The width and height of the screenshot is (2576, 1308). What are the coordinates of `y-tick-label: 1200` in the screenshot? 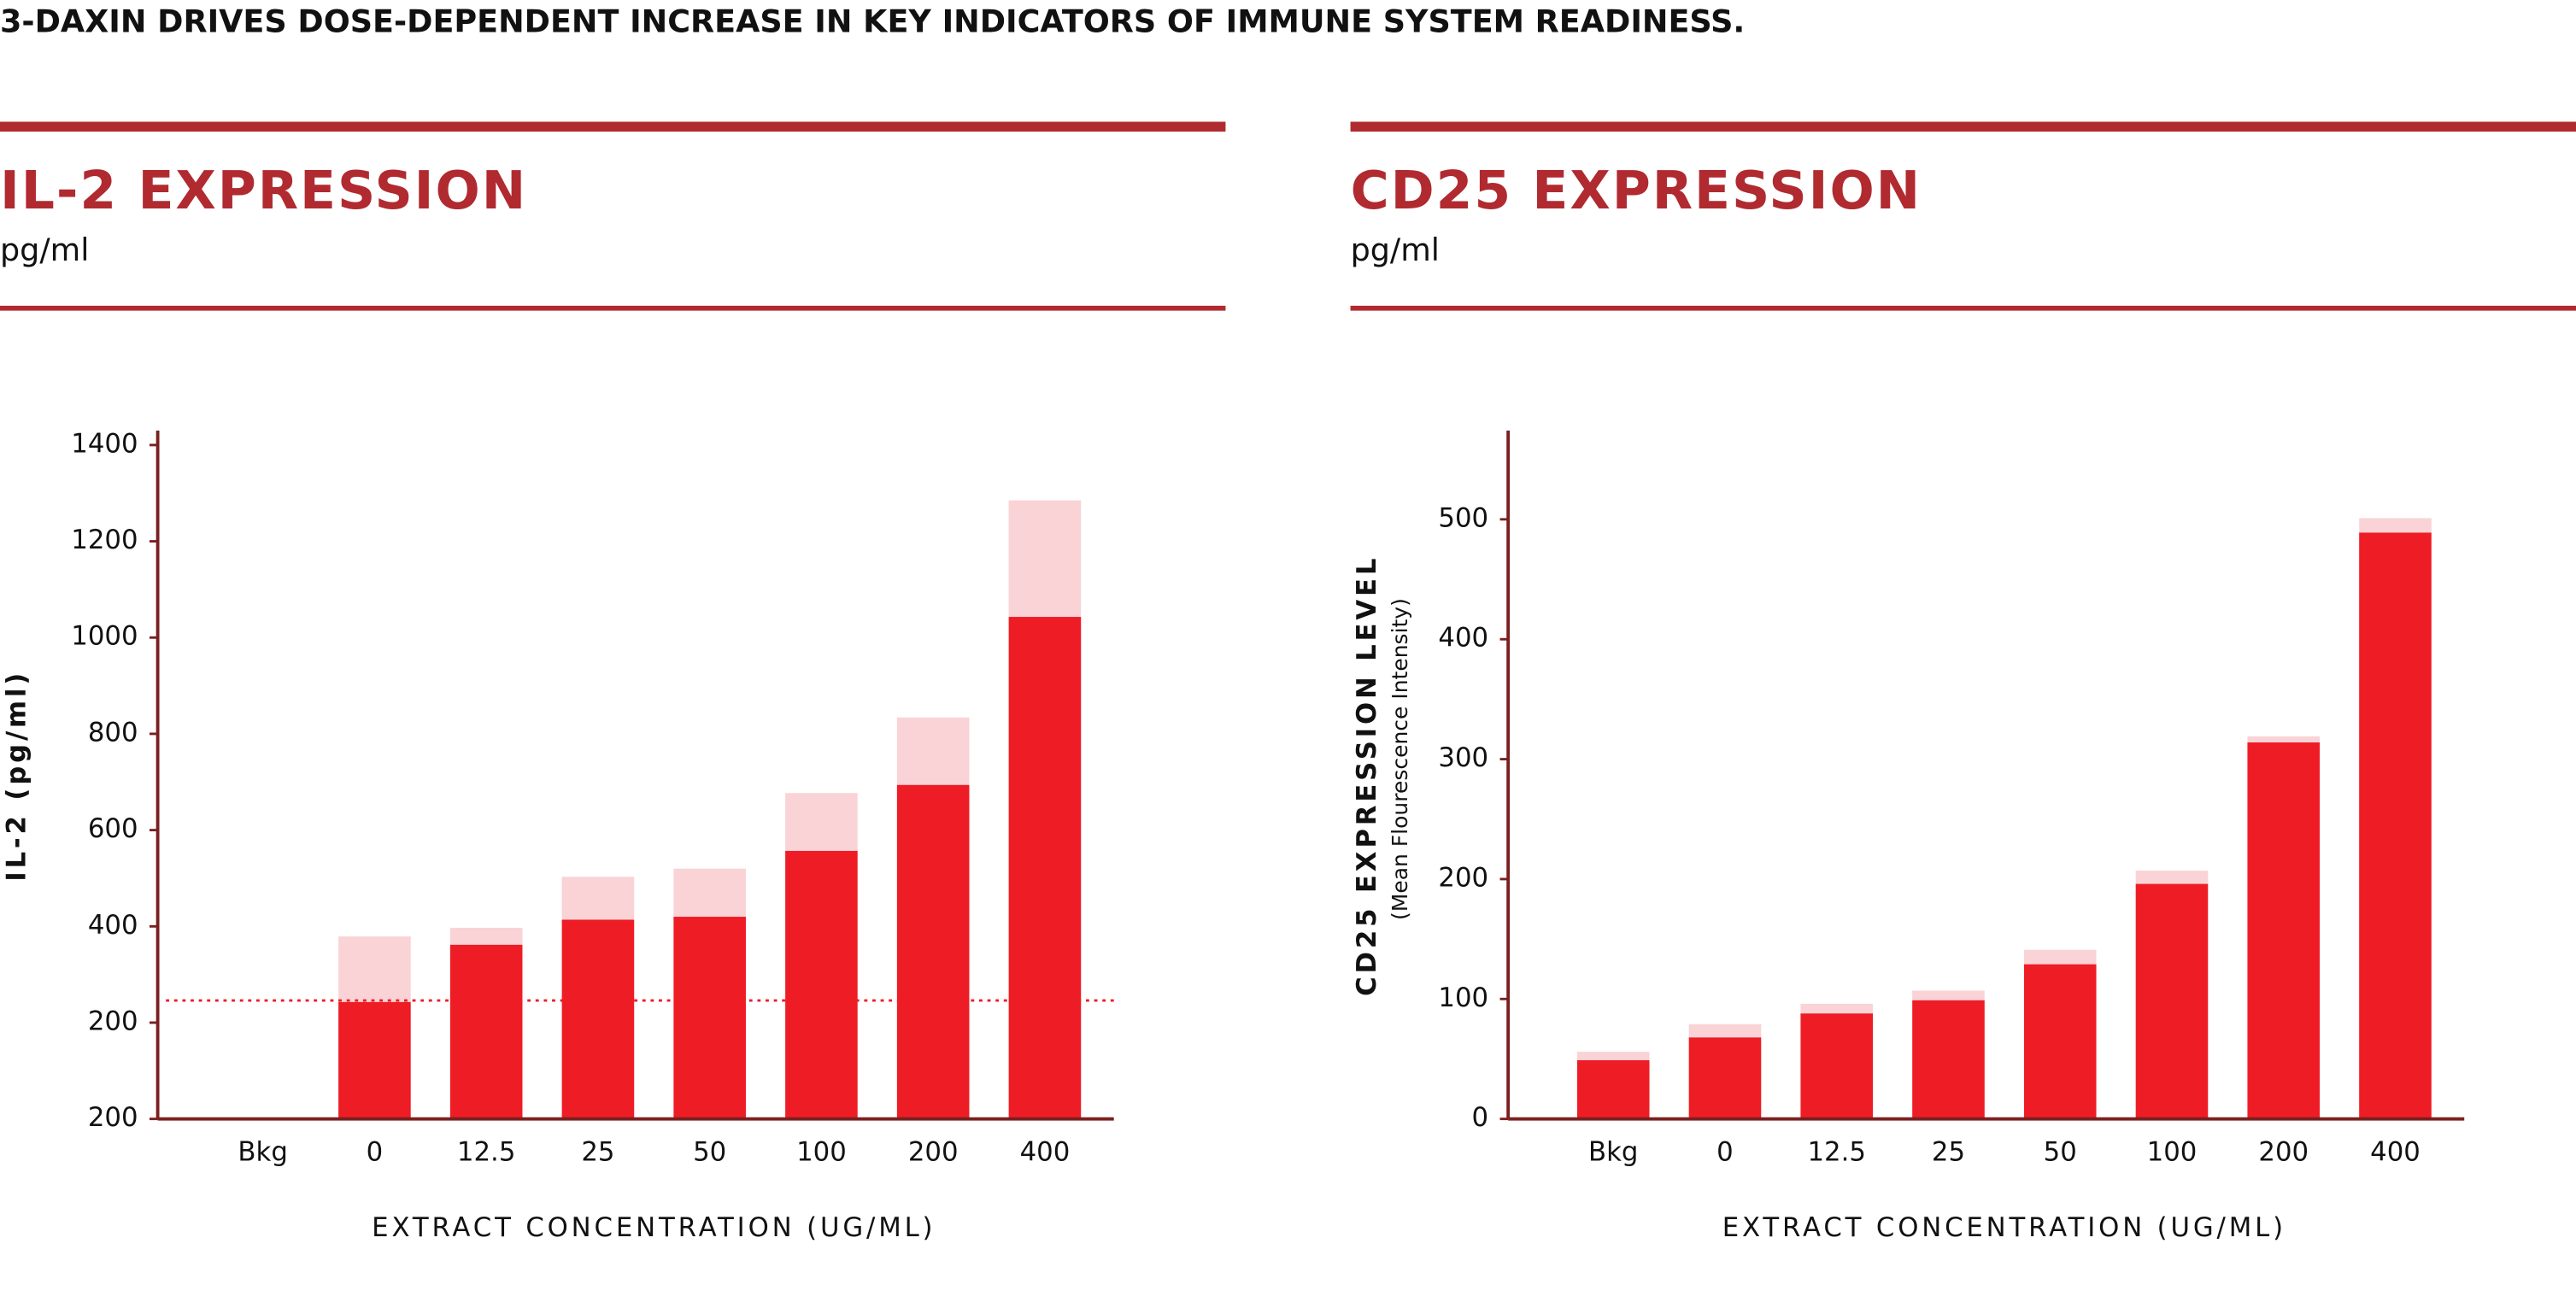 It's located at (104, 540).